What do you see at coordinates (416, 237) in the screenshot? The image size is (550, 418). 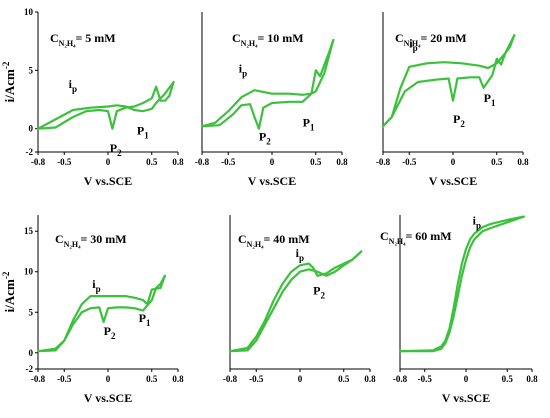 I see `panel-title: CN₂H₄= 60 mM` at bounding box center [416, 237].